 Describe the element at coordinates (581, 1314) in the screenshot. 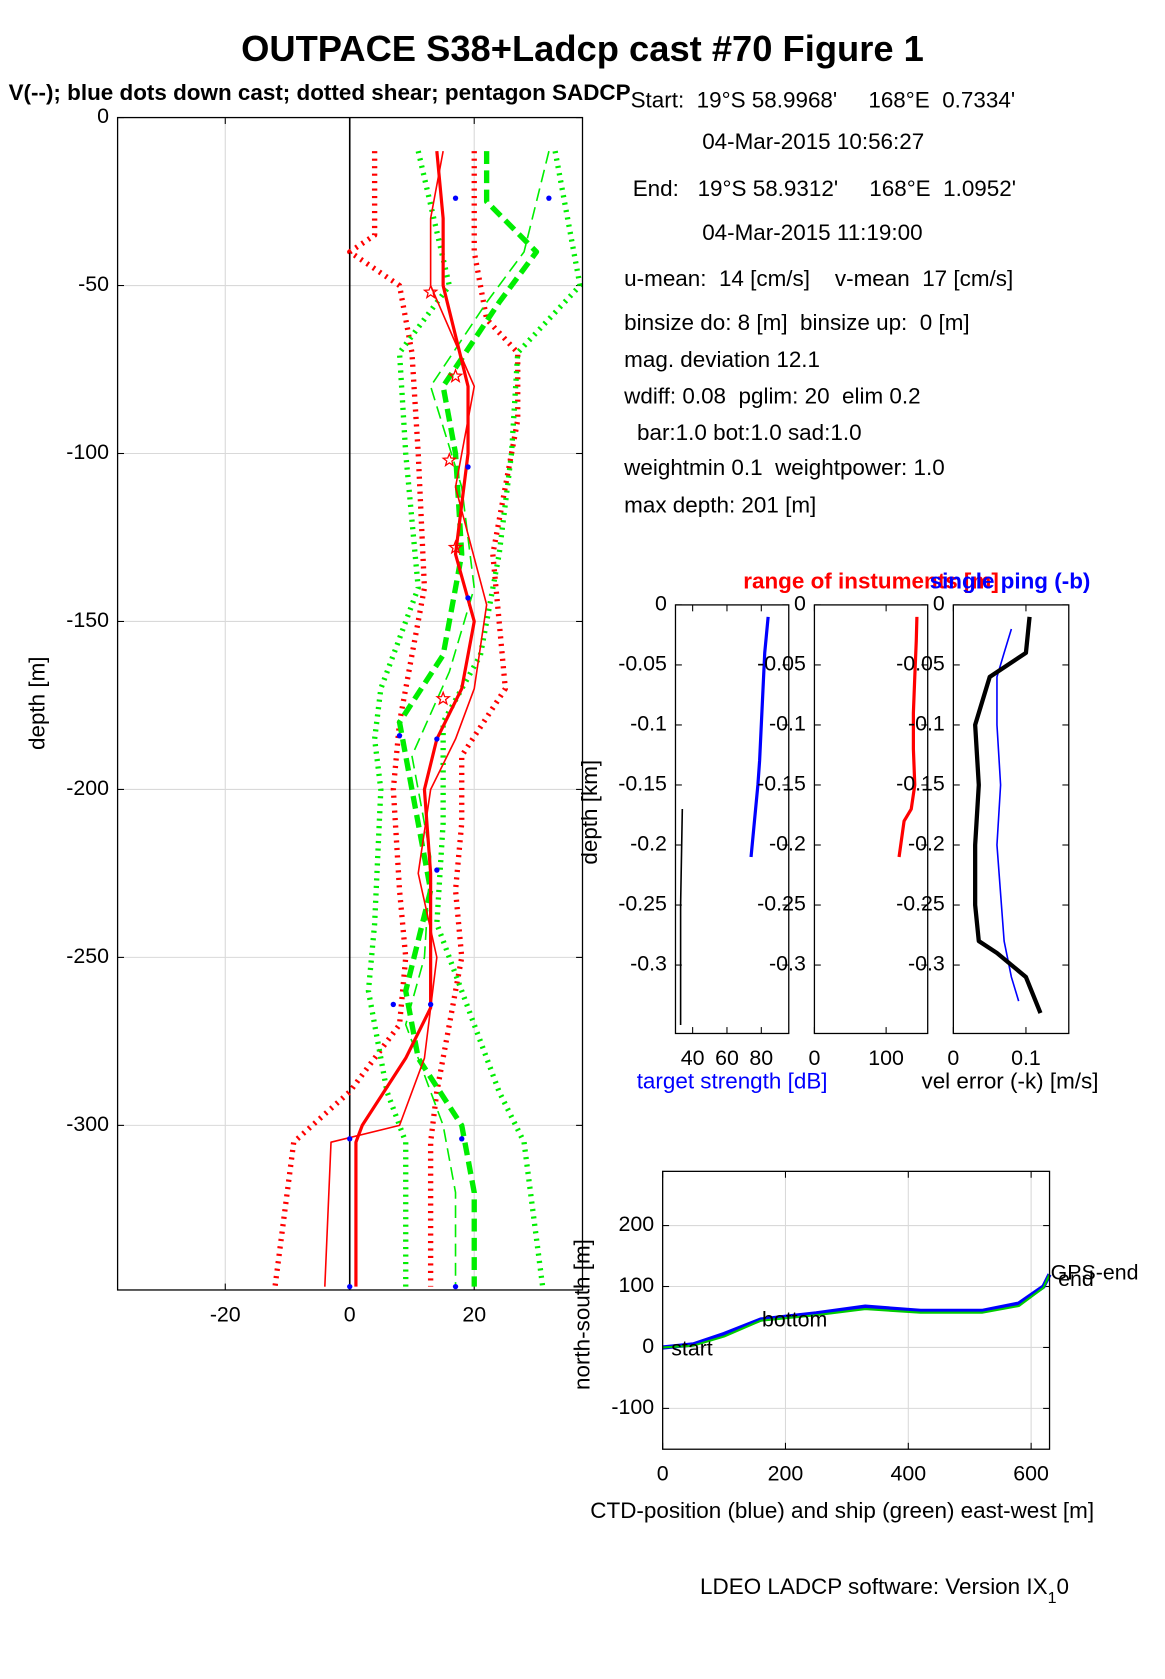

I see `y-axis-label: north-south [m]` at that location.